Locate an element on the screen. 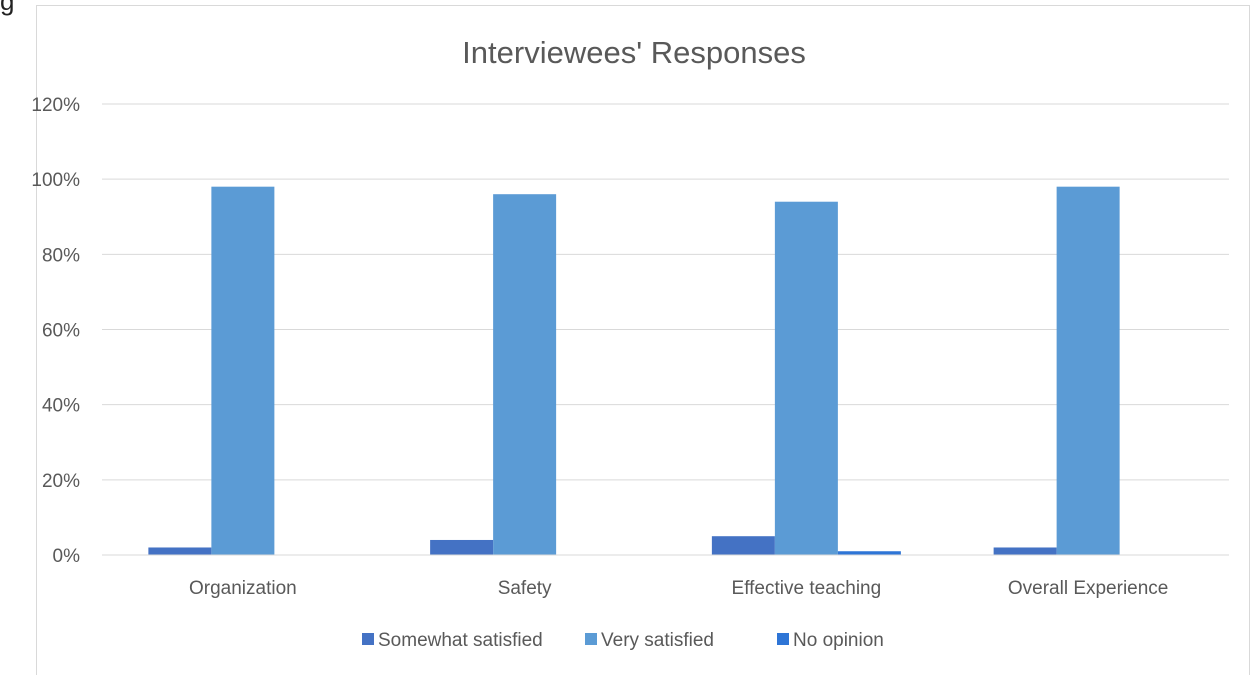  y-tick-label: 20% is located at coordinates (61, 481).